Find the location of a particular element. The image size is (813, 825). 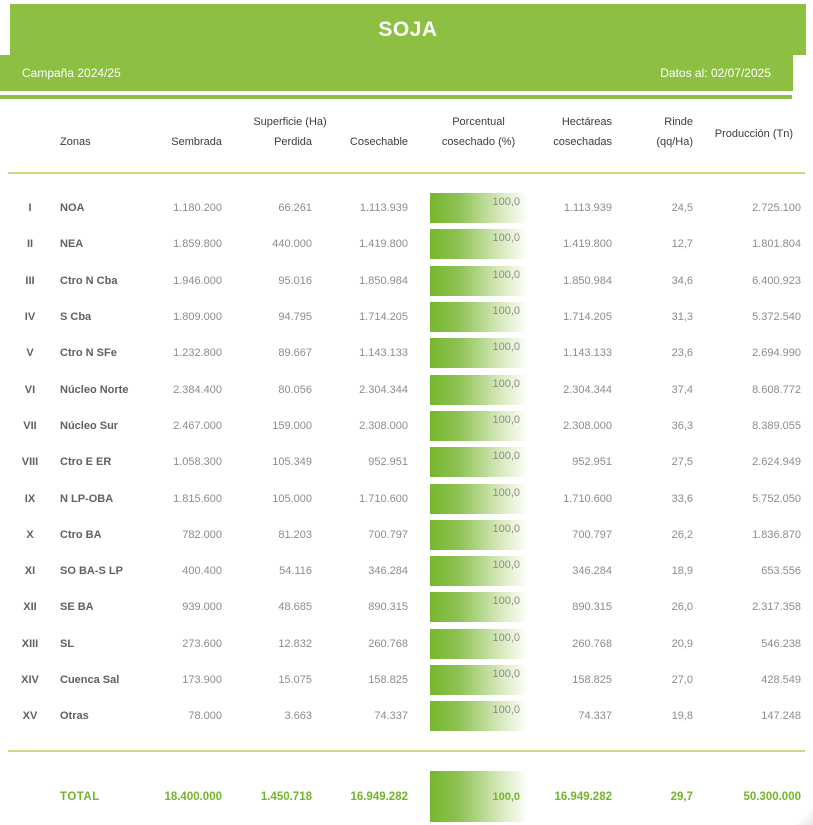

hectareas-value: 700.797 is located at coordinates (592, 534).